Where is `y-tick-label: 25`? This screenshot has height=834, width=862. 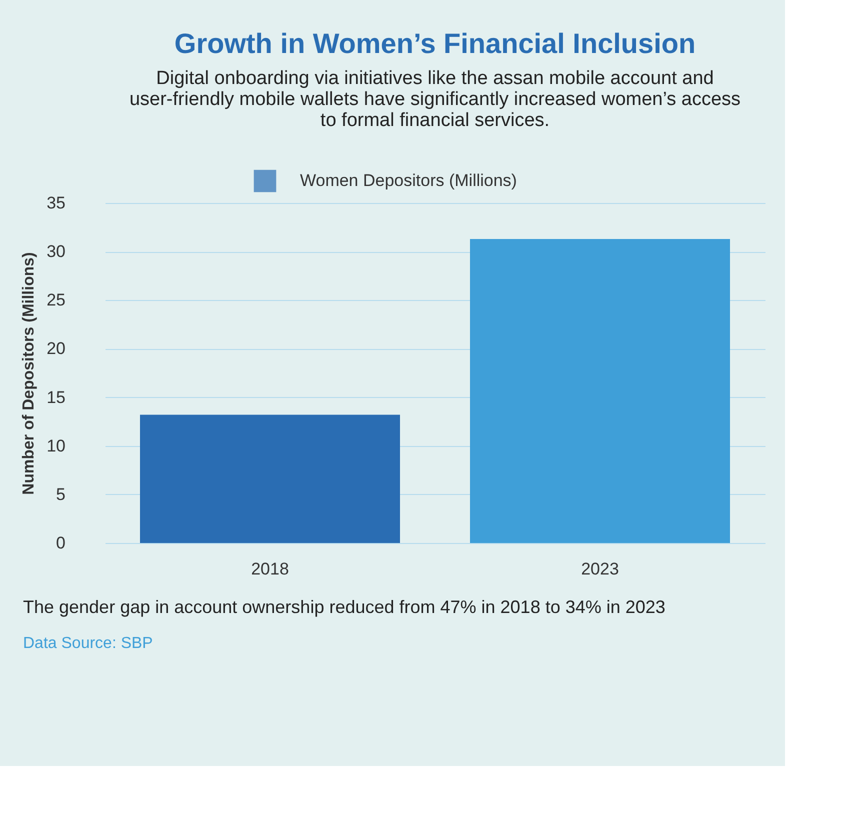
y-tick-label: 25 is located at coordinates (56, 300).